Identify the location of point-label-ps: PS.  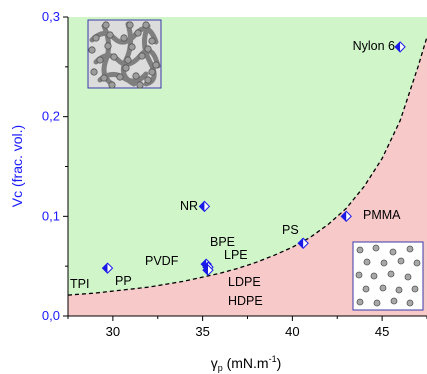
(290, 230).